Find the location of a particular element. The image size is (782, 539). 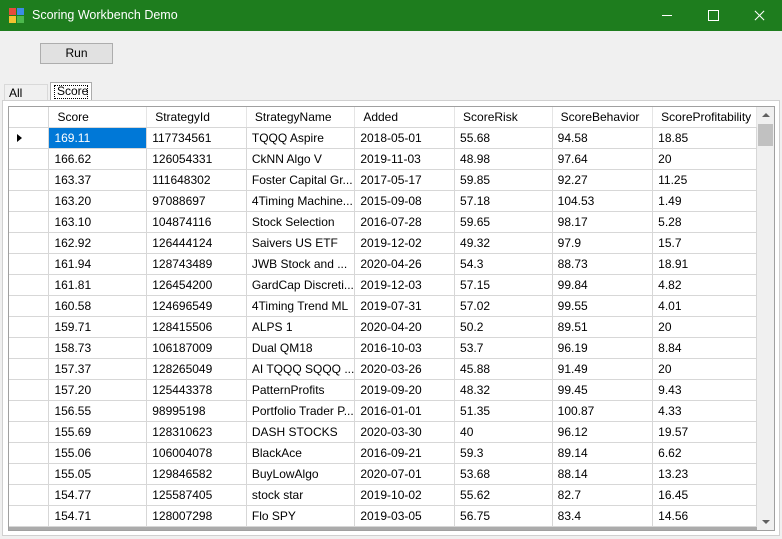

table-cell: TQQQ Aspire is located at coordinates (301, 138).